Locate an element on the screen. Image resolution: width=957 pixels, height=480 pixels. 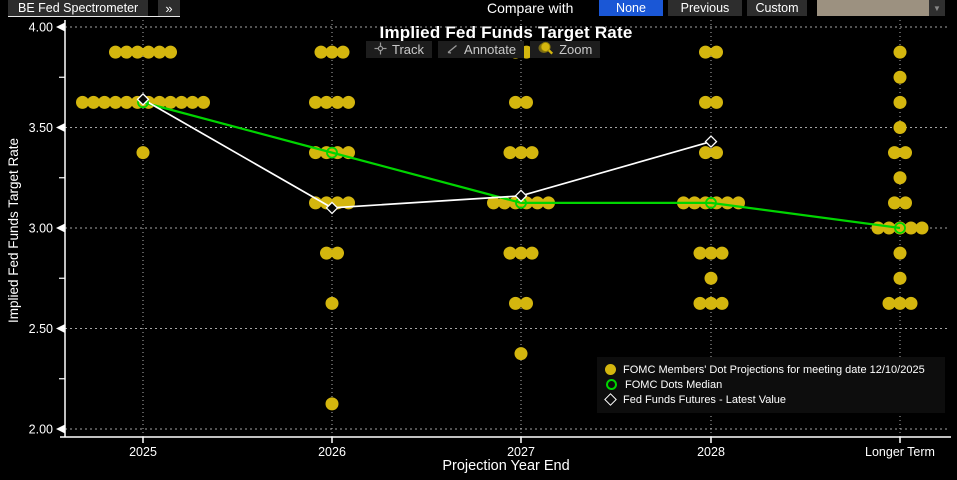
legend-item-median: FOMC Dots Median is located at coordinates (771, 384).